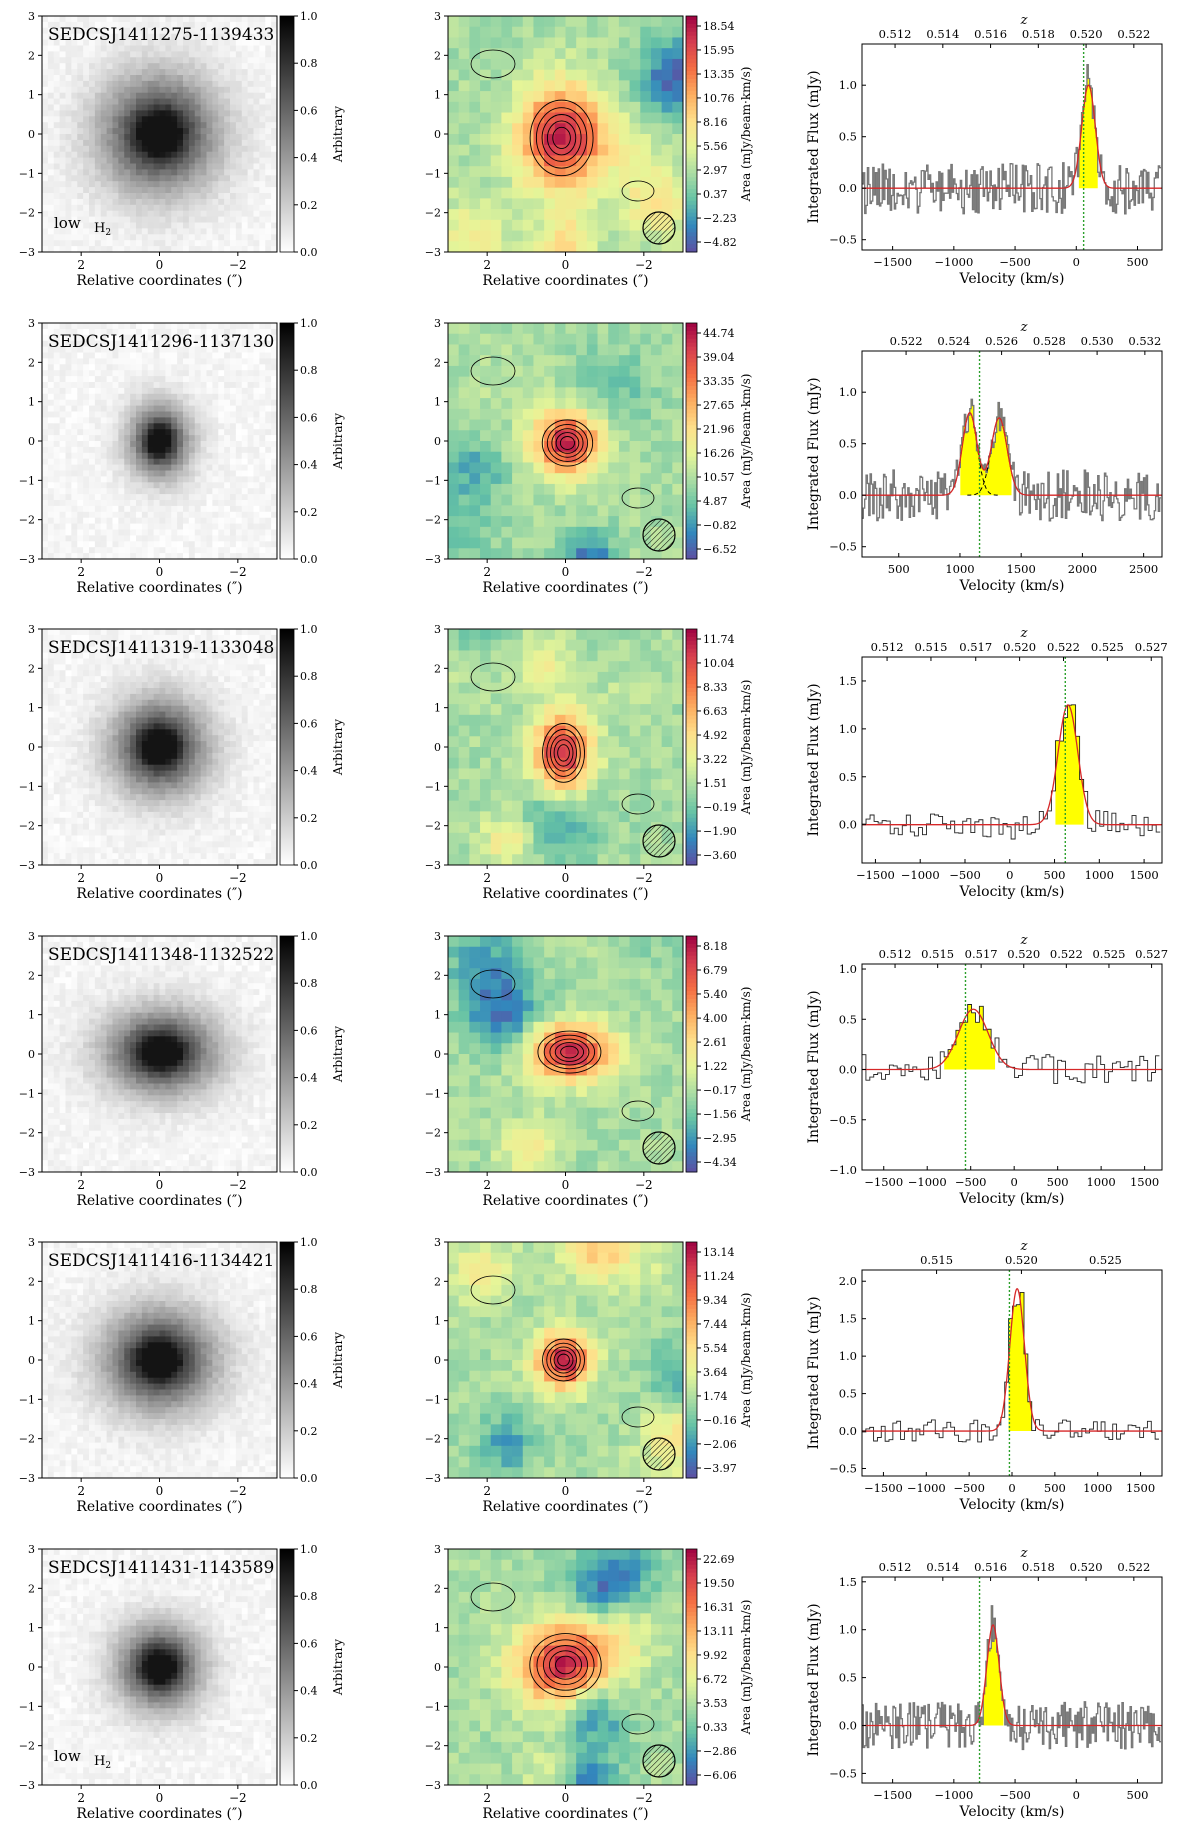  Describe the element at coordinates (309, 511) in the screenshot. I see `image-cbar-tick-label: 0.2` at that location.